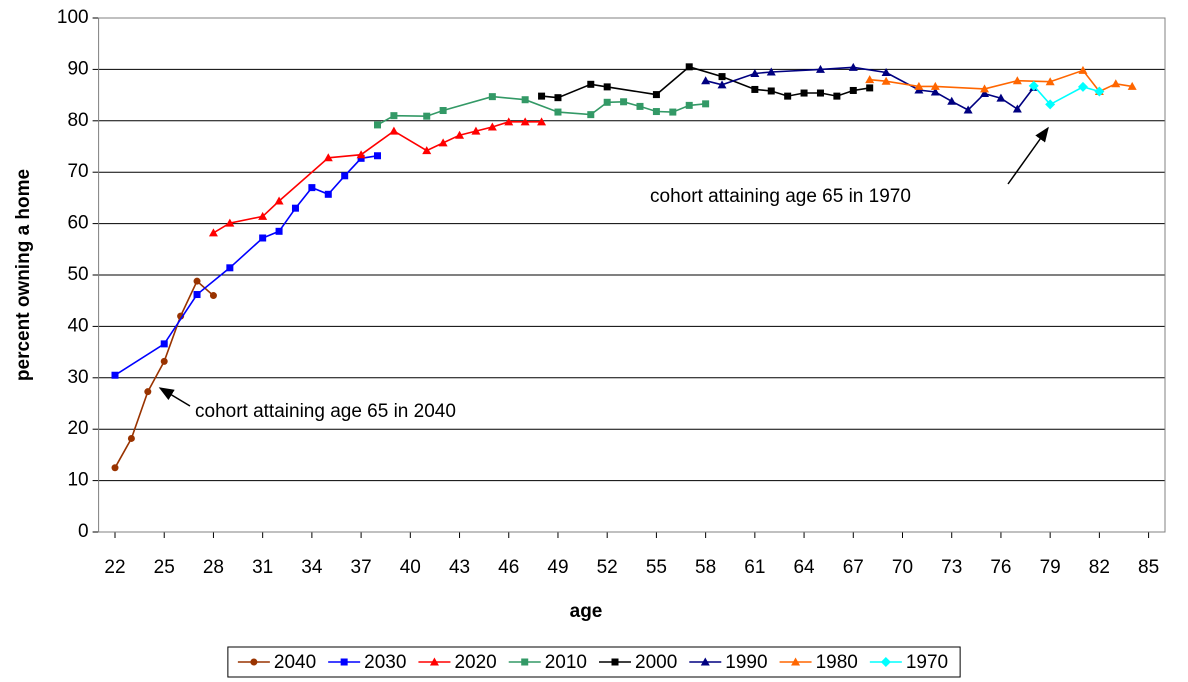  Describe the element at coordinates (213, 567) in the screenshot. I see `x-tick-label: 28` at that location.